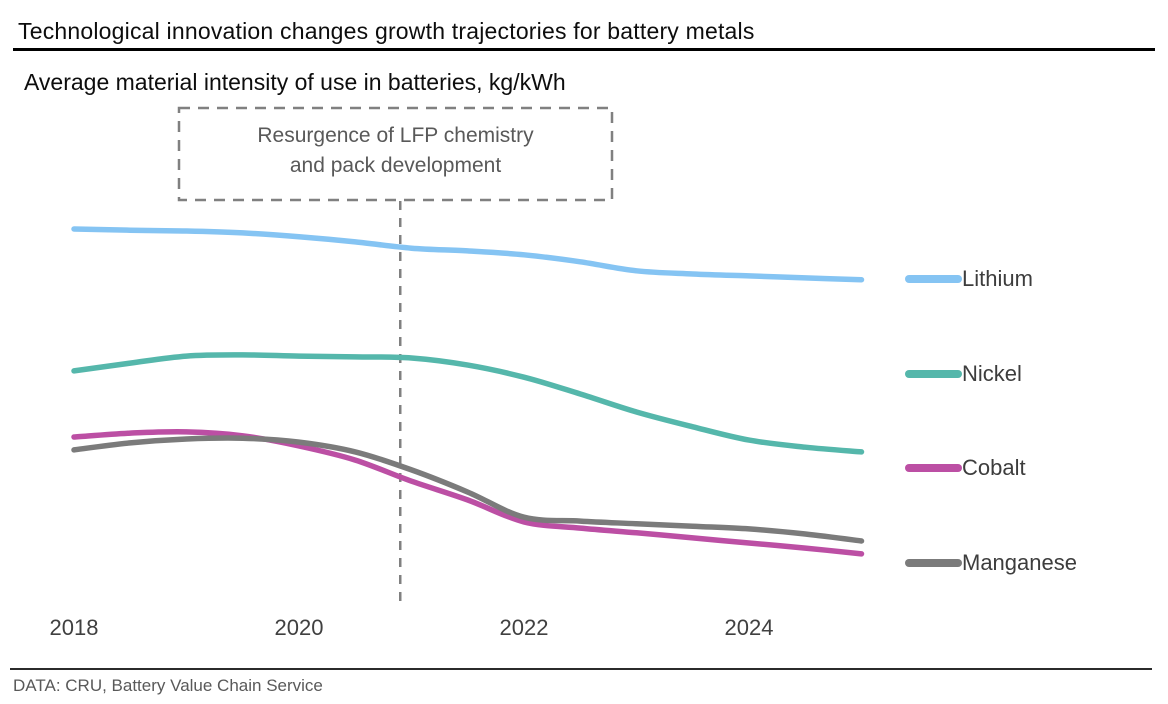 This screenshot has height=704, width=1168. Describe the element at coordinates (749, 627) in the screenshot. I see `x-tick-2024: 2024` at that location.